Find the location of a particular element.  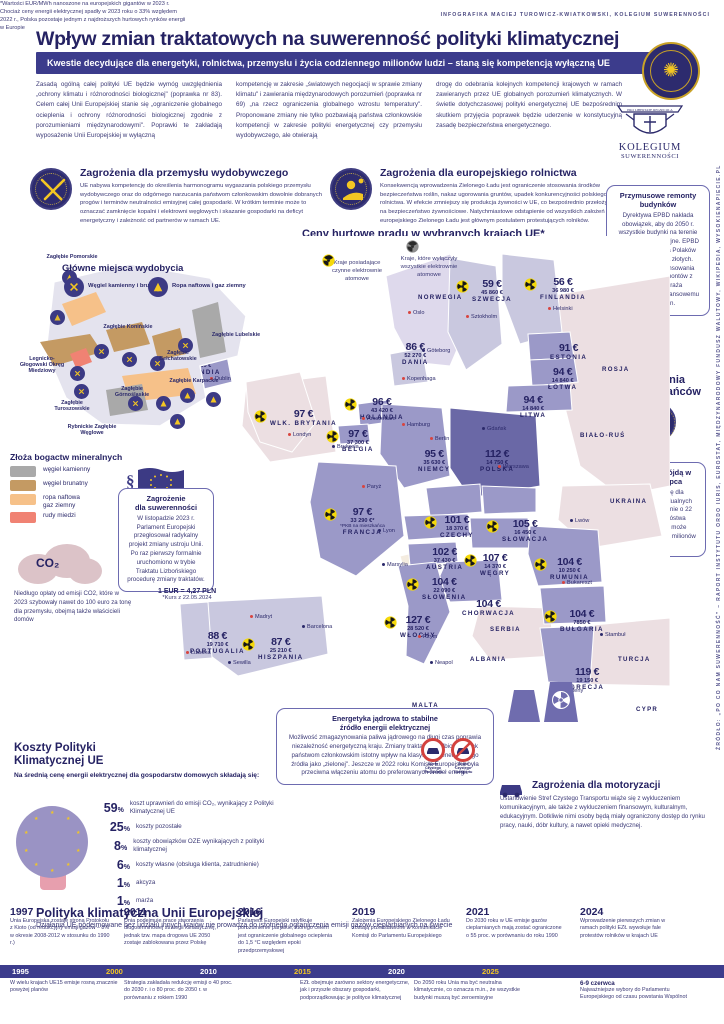

country-price-label: 56 €36 980 € FINLANDIA is located at coordinates (563, 288).